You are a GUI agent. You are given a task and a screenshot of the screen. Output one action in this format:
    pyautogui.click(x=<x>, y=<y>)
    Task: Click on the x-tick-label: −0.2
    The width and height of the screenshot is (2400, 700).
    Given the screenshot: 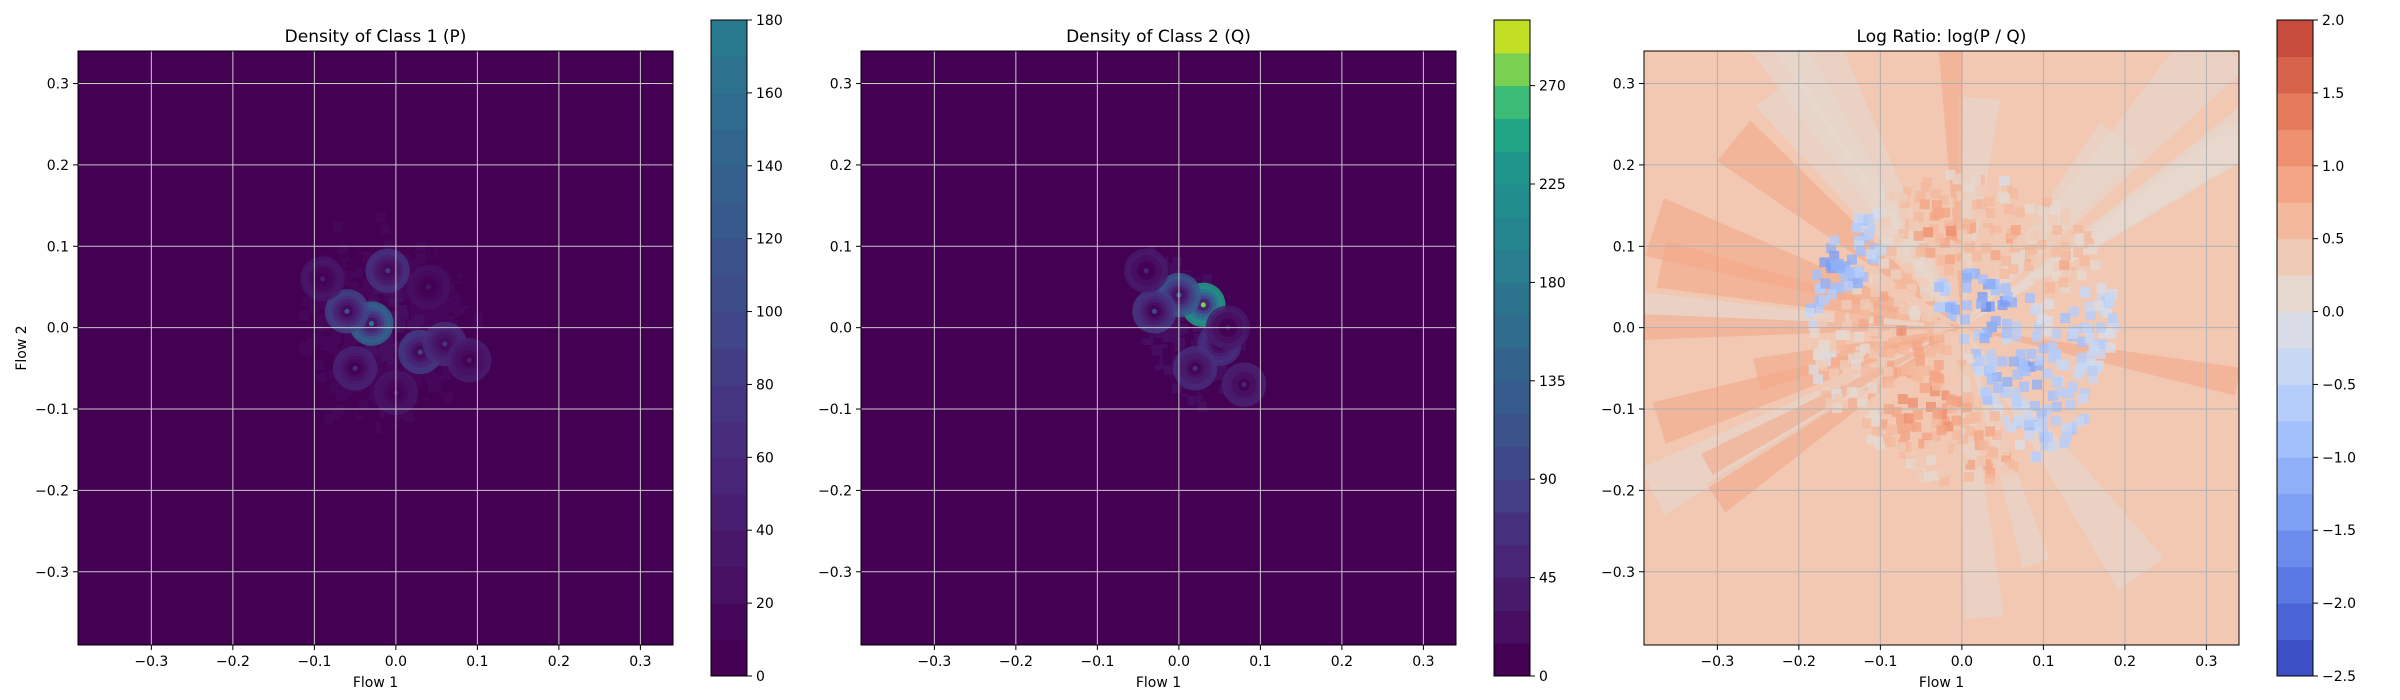 What is the action you would take?
    pyautogui.click(x=233, y=662)
    